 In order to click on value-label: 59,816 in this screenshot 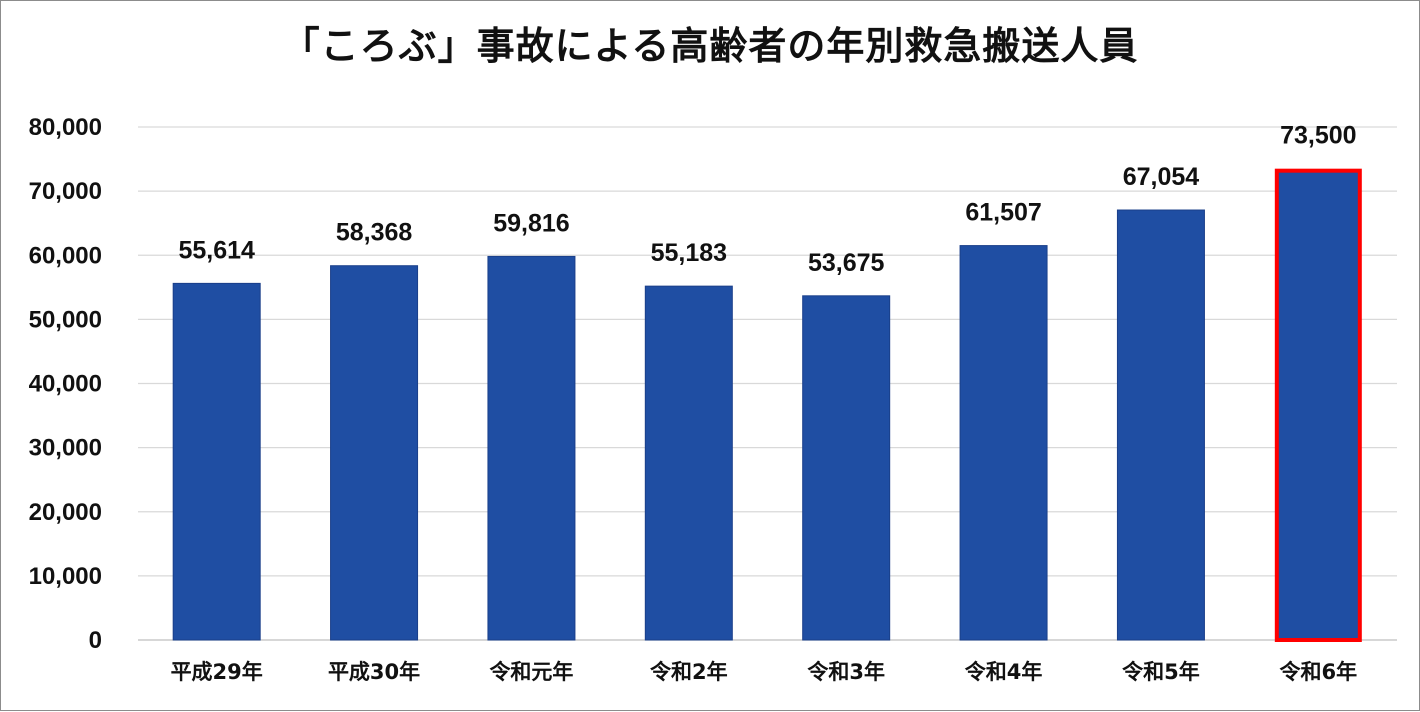, I will do `click(531, 223)`.